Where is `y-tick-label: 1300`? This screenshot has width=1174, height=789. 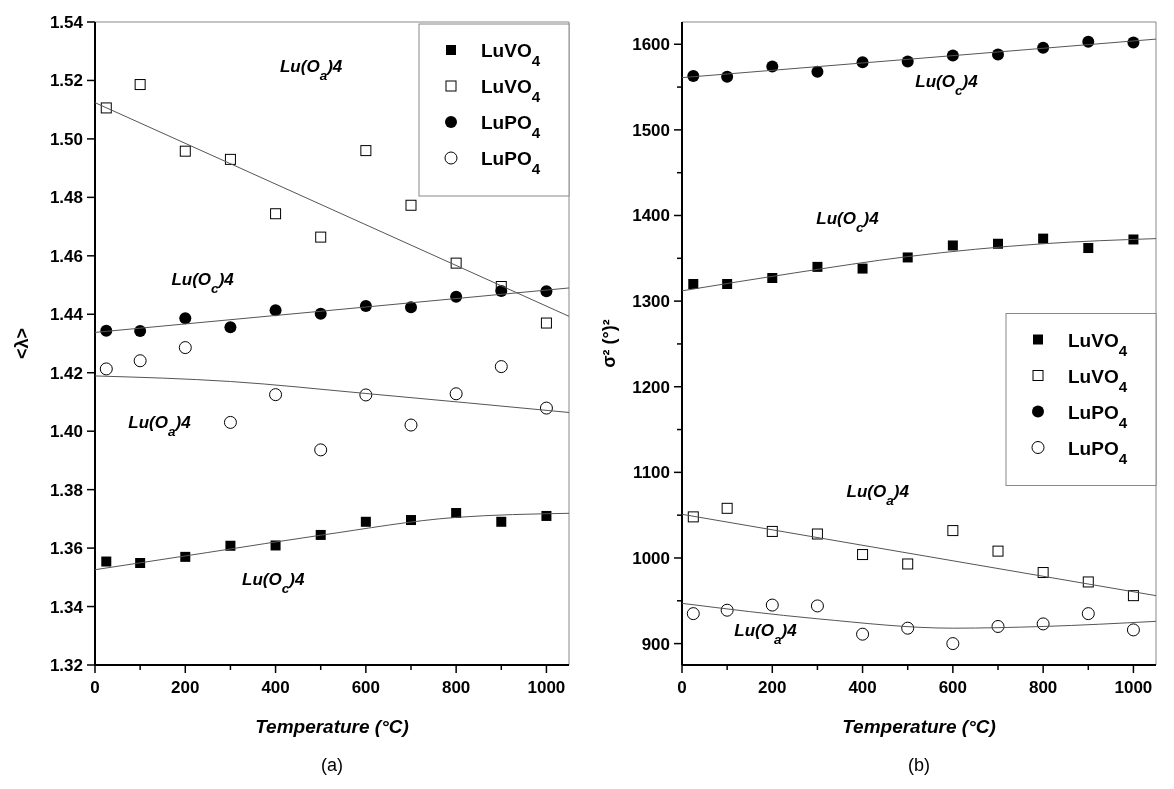
y-tick-label: 1300 is located at coordinates (651, 302).